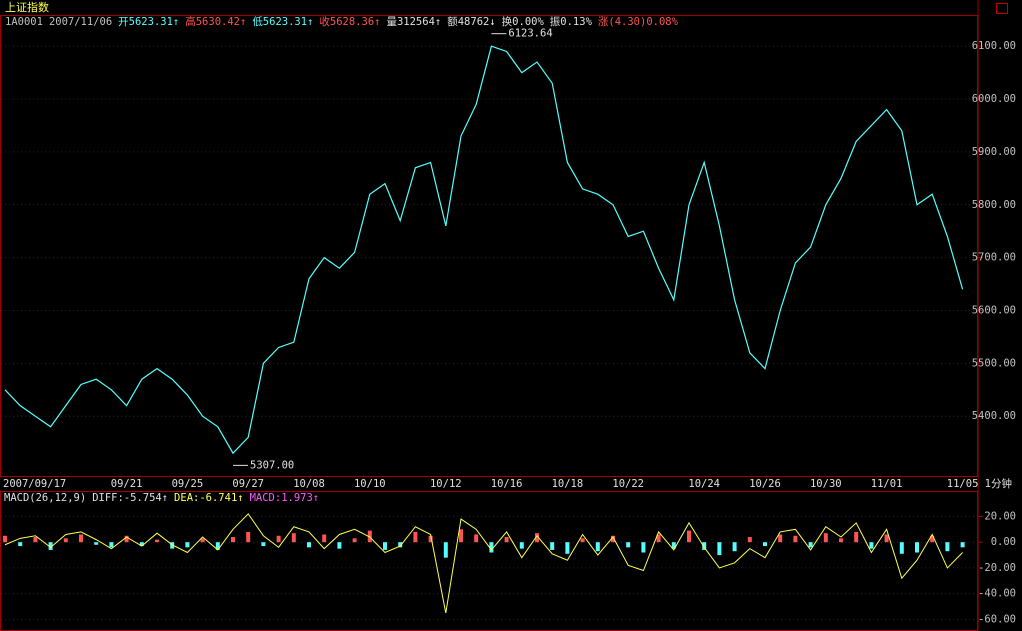 Image resolution: width=1022 pixels, height=631 pixels. I want to click on chart-title: 上证指数, so click(27, 7).